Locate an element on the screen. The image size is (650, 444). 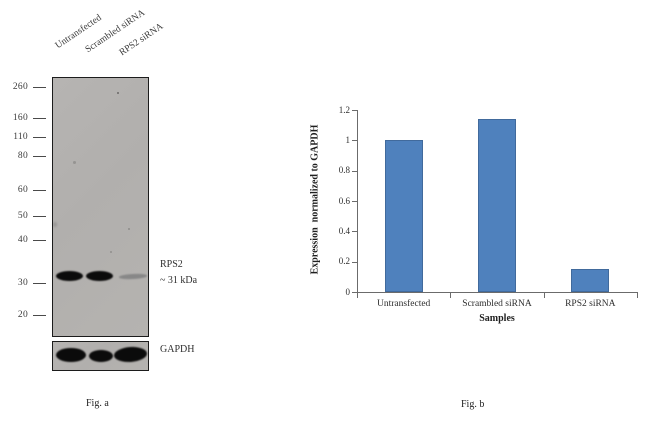
mw-marker-80: 80 is located at coordinates (24, 156).